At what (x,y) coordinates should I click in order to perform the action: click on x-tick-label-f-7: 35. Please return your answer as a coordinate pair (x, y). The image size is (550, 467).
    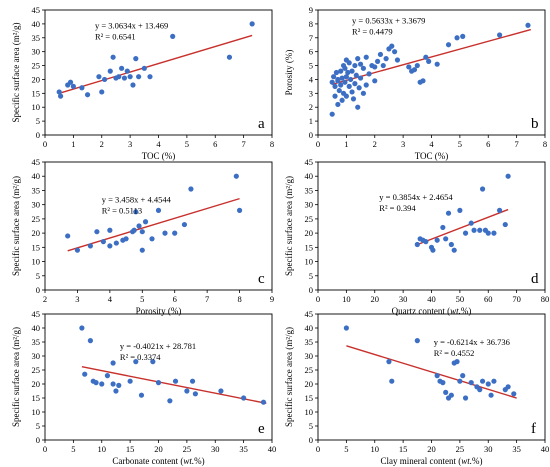
    Looking at the image, I should click on (516, 449).